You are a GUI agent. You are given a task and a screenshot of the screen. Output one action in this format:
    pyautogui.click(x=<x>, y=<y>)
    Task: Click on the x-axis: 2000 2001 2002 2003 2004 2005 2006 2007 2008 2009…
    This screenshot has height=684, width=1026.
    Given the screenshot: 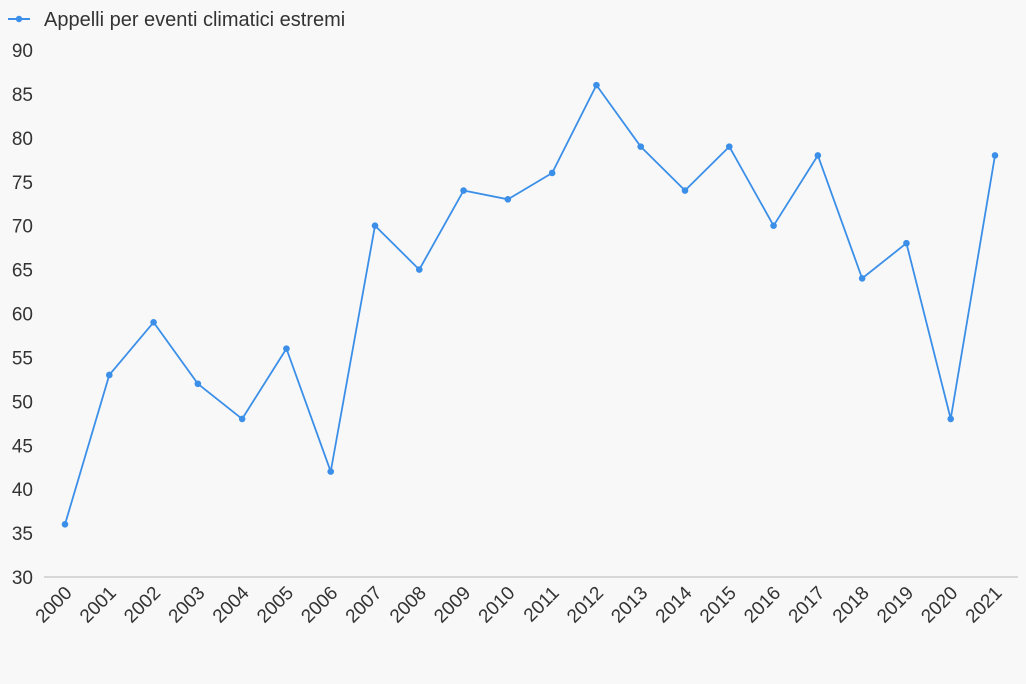 What is the action you would take?
    pyautogui.click(x=525, y=602)
    